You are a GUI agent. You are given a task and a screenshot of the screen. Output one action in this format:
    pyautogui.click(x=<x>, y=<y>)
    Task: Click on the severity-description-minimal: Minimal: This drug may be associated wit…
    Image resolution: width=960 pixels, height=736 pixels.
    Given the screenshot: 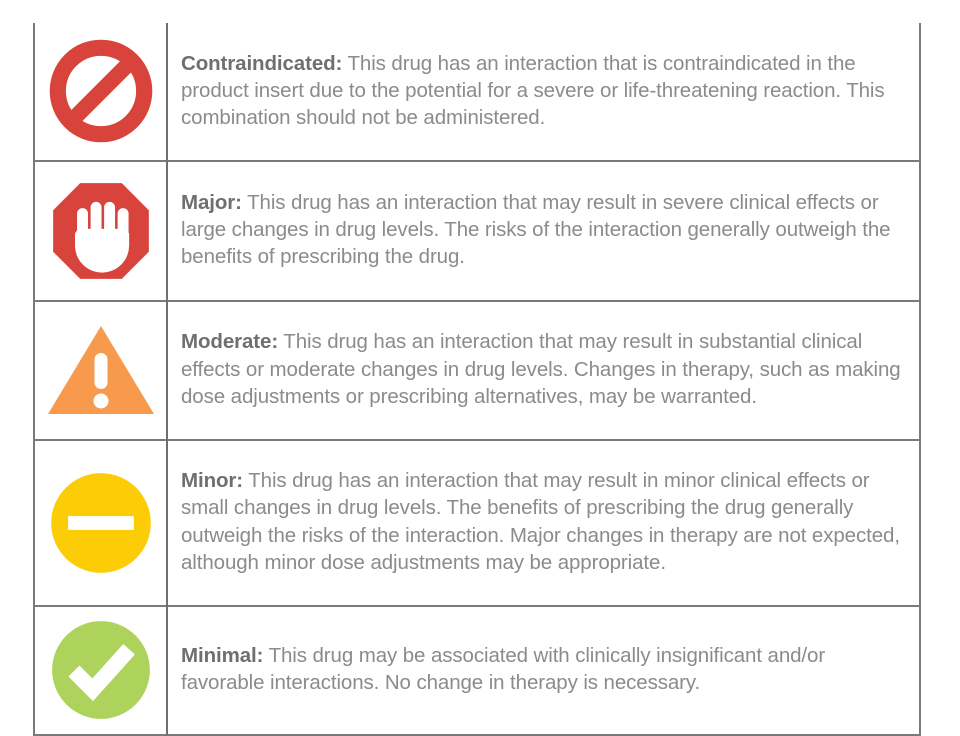 What is the action you would take?
    pyautogui.click(x=542, y=669)
    